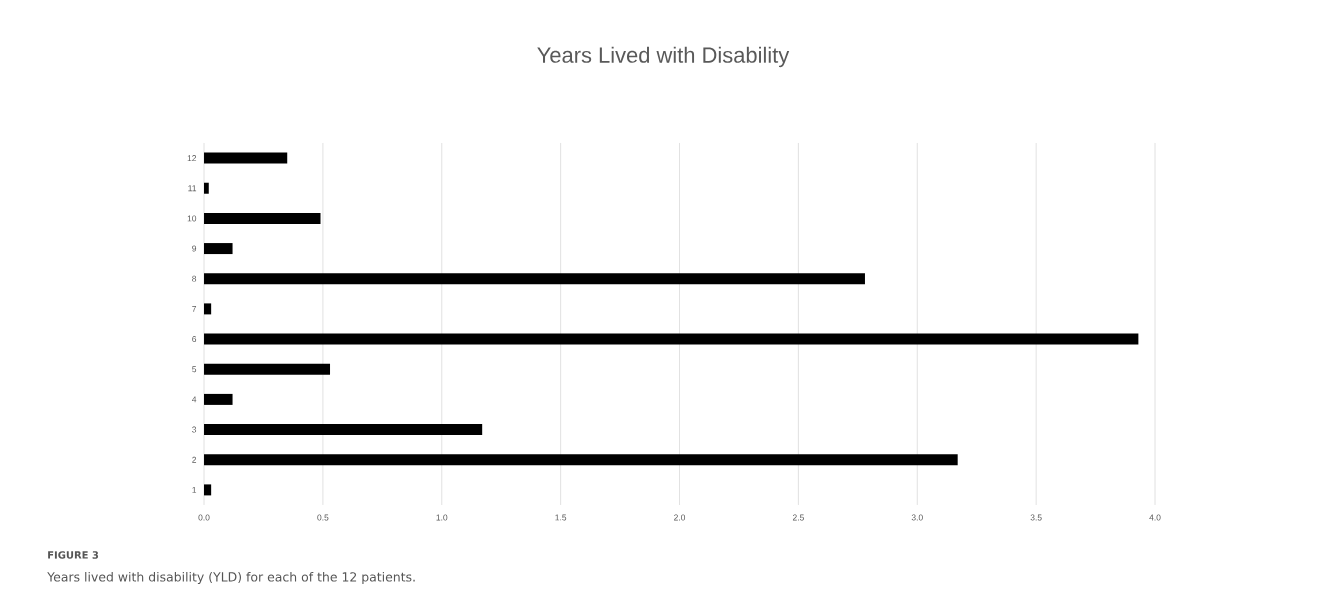  Describe the element at coordinates (798, 517) in the screenshot. I see `x-tick-label: 2.5` at that location.